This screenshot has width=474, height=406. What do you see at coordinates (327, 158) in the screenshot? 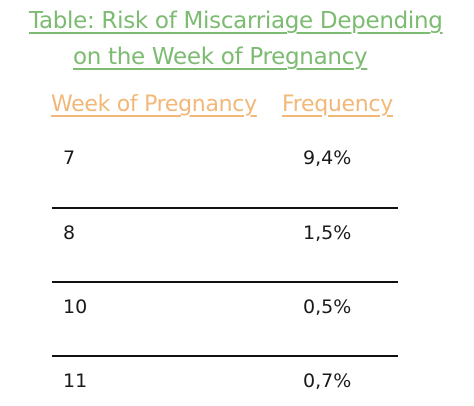
I see `row-1-frequency: 9,4%` at bounding box center [327, 158].